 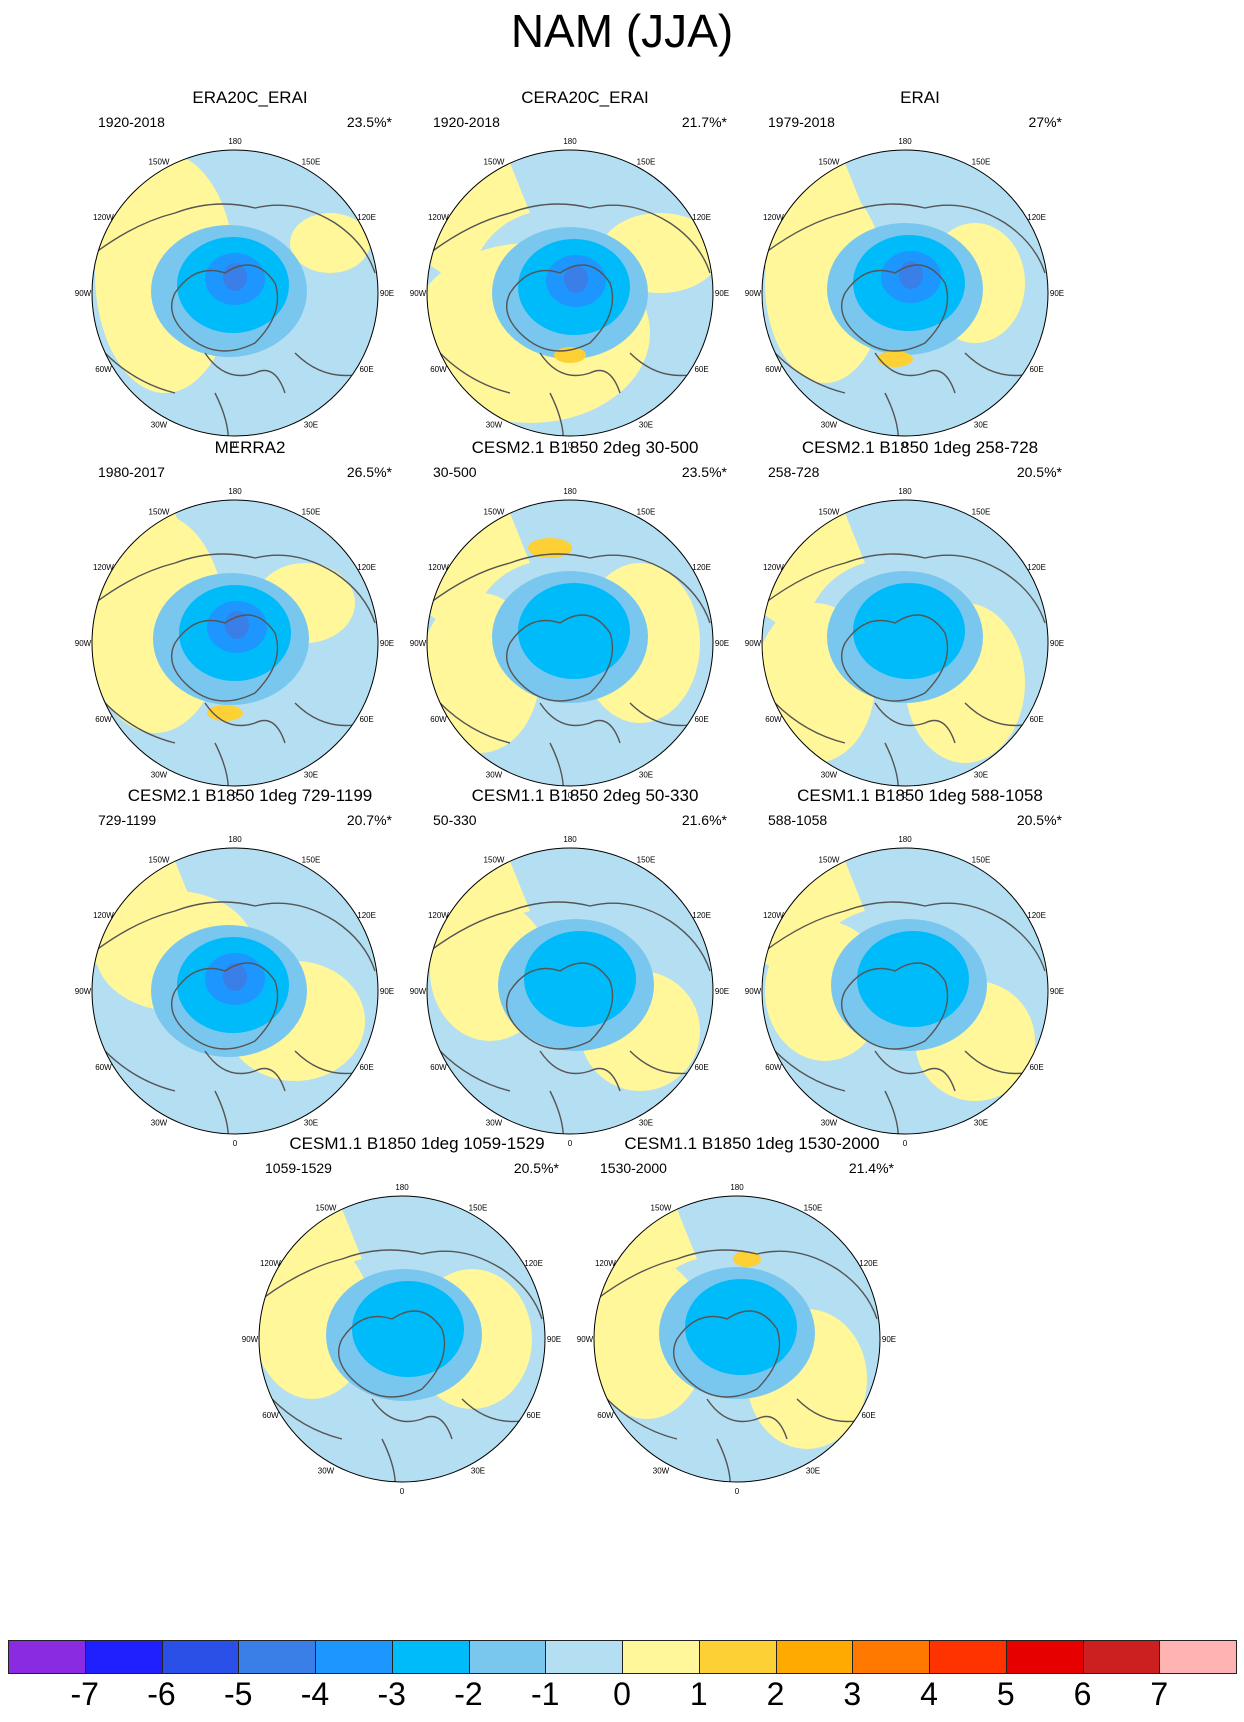 I want to click on colorbar-tick-label: -2, so click(x=468, y=1694).